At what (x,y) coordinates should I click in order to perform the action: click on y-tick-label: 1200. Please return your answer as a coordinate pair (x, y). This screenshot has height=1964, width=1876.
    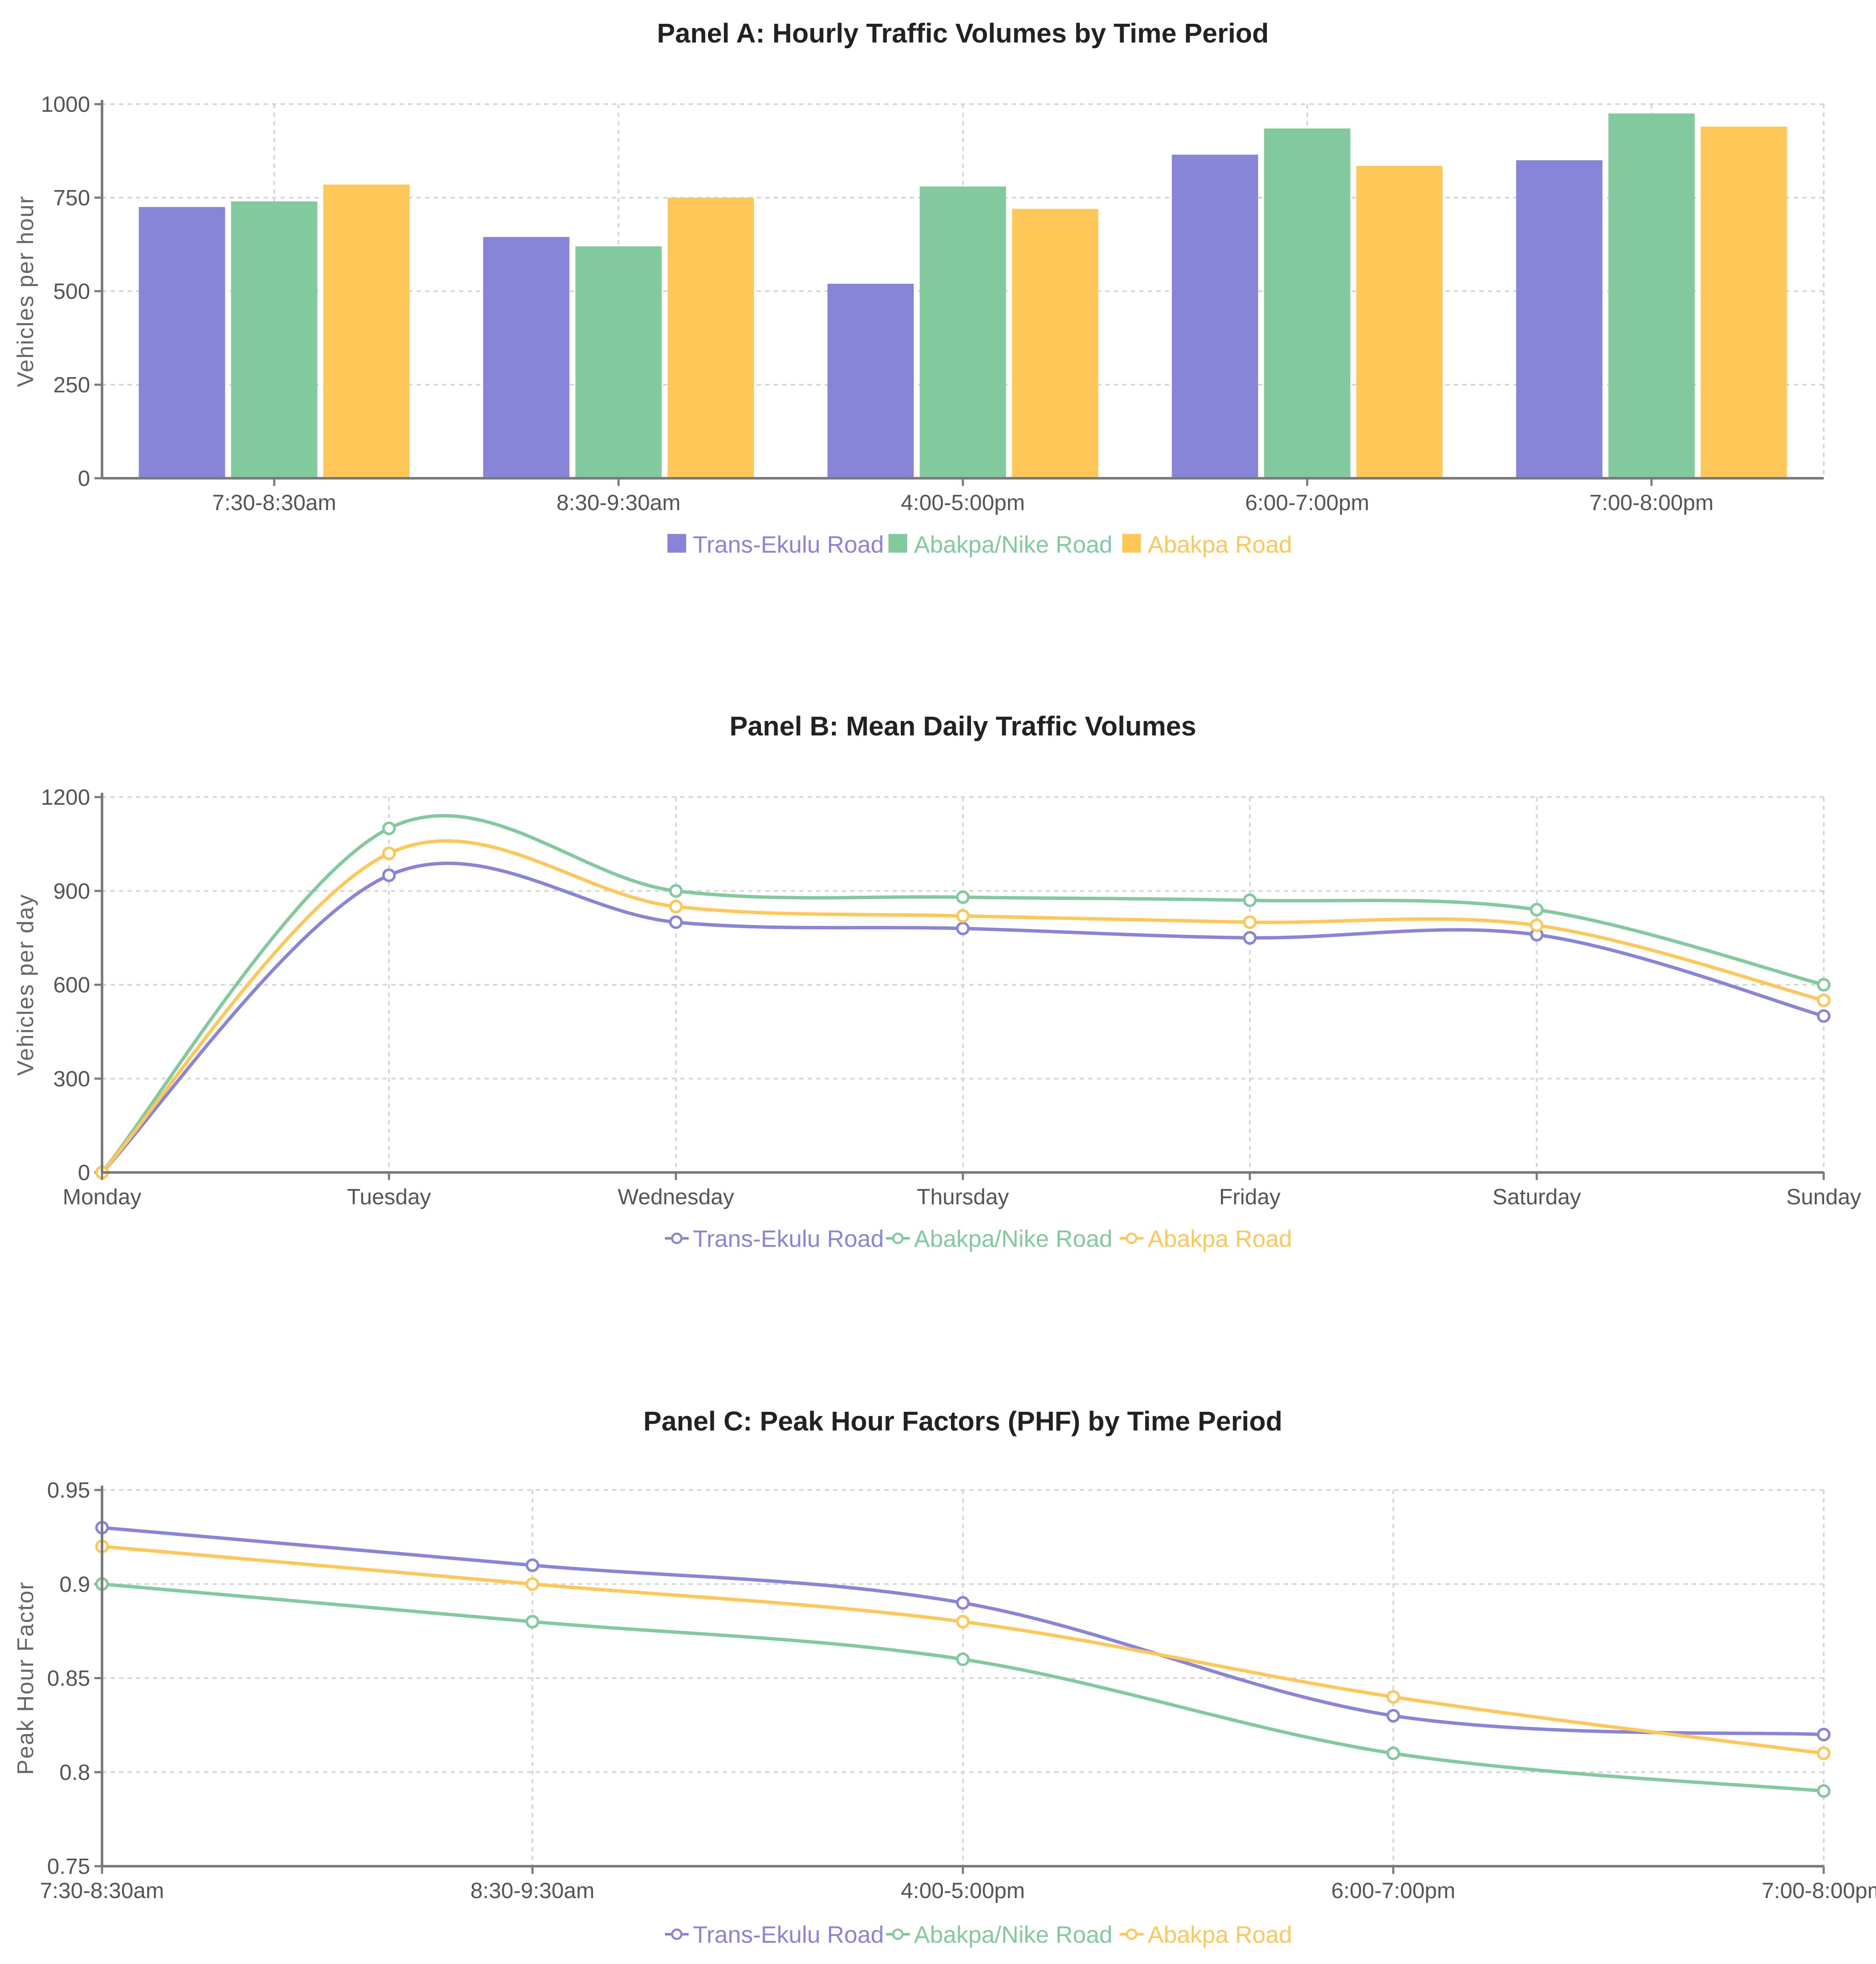
    Looking at the image, I should click on (65, 797).